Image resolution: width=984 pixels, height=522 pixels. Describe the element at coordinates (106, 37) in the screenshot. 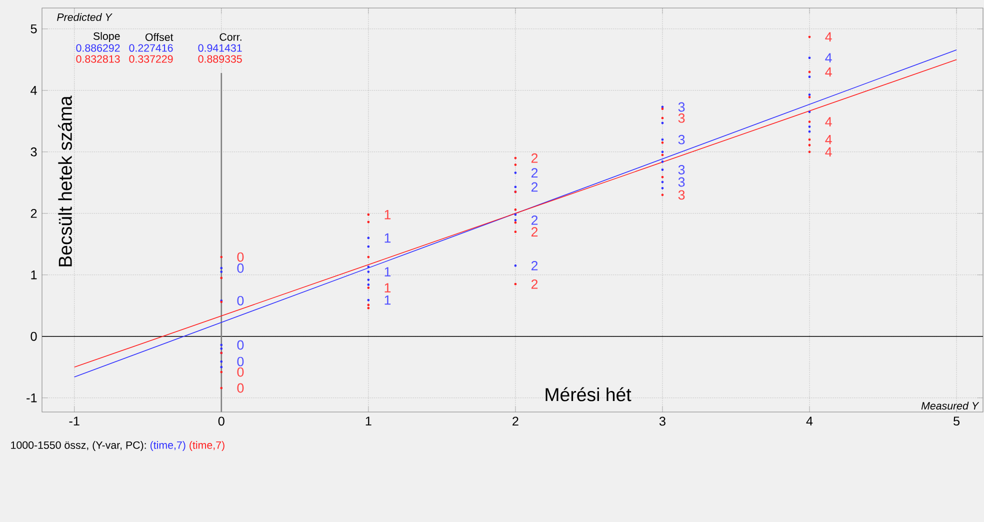

I see `annotation: Slope` at that location.